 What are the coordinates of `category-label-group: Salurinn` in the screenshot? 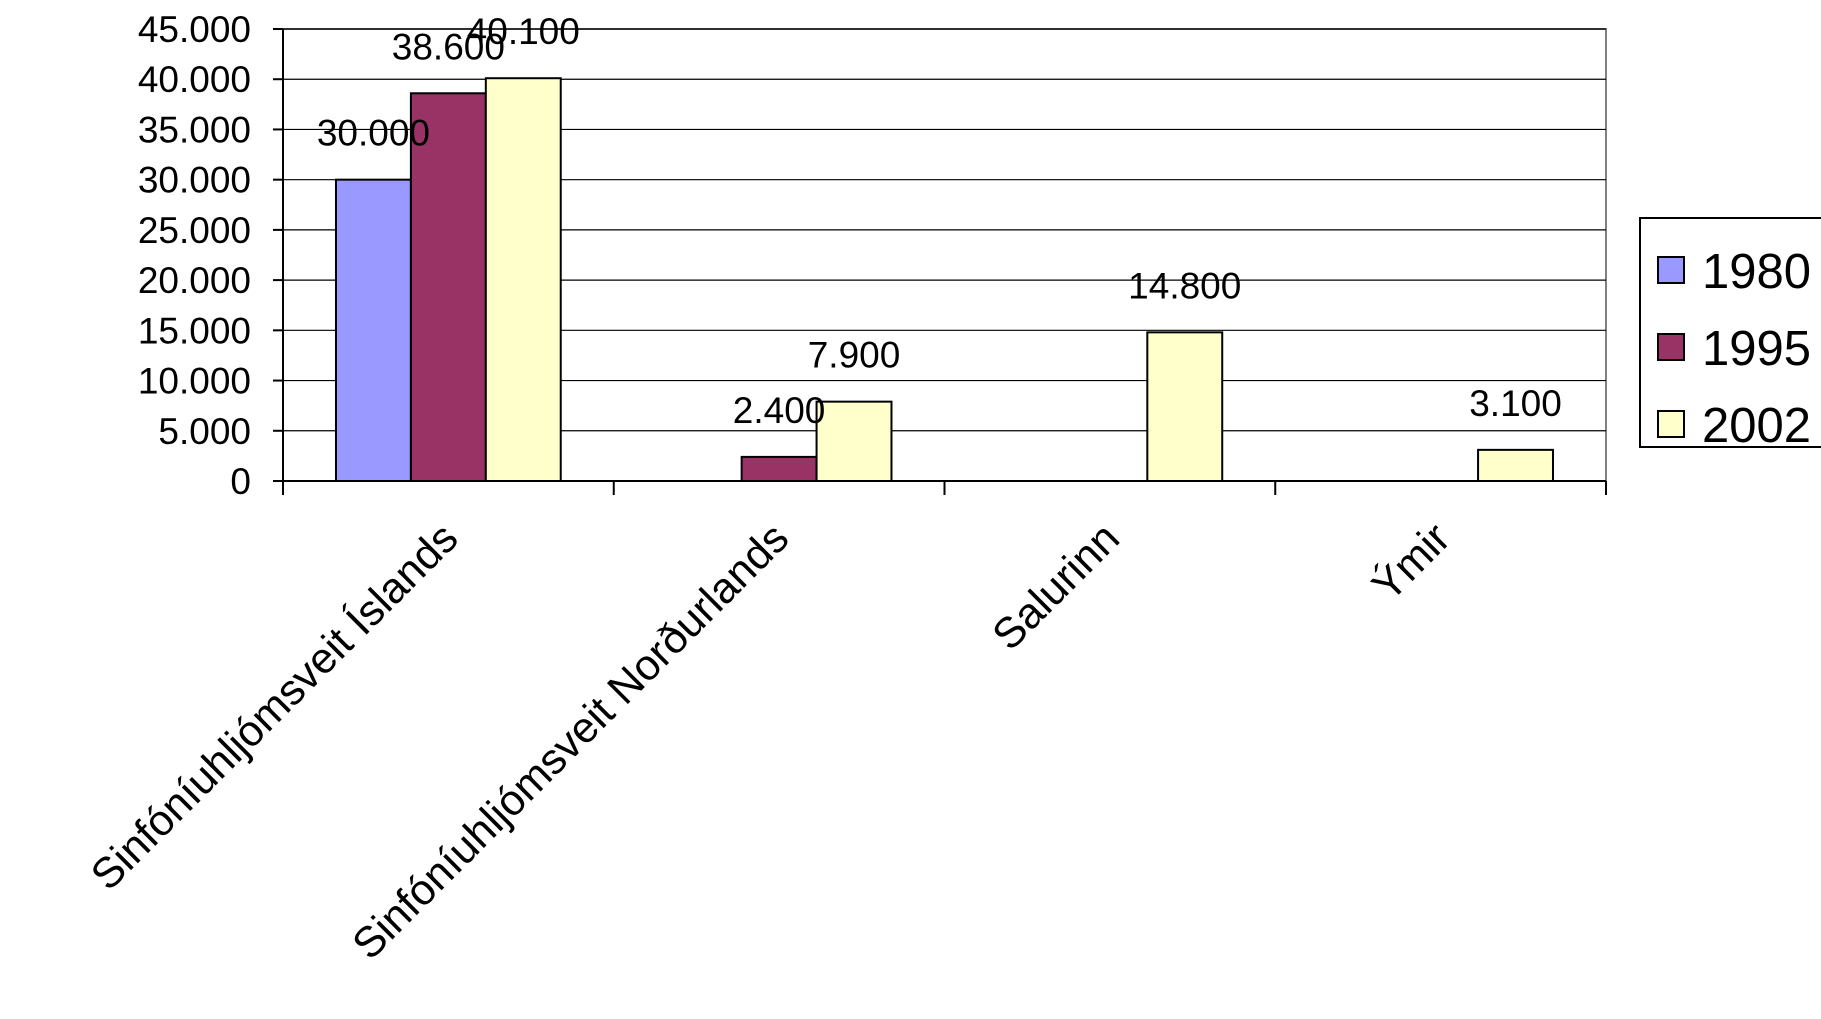 It's located at (1055, 586).